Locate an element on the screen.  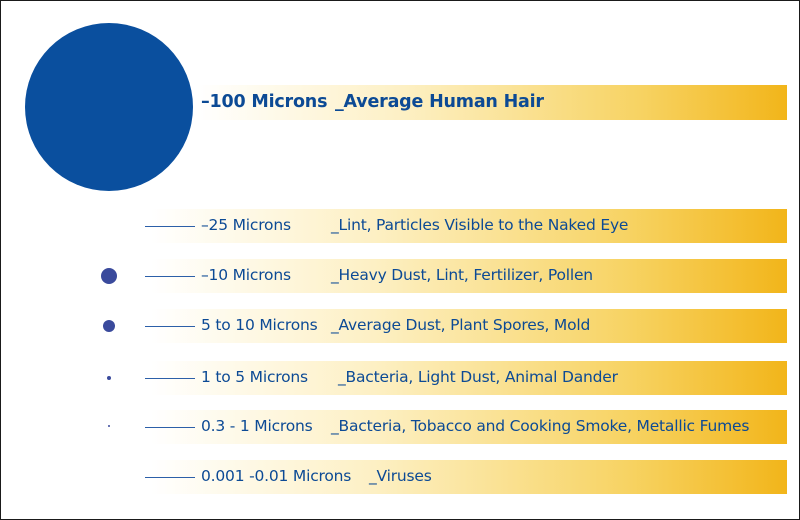
description-label: _Viruses is located at coordinates (400, 476).